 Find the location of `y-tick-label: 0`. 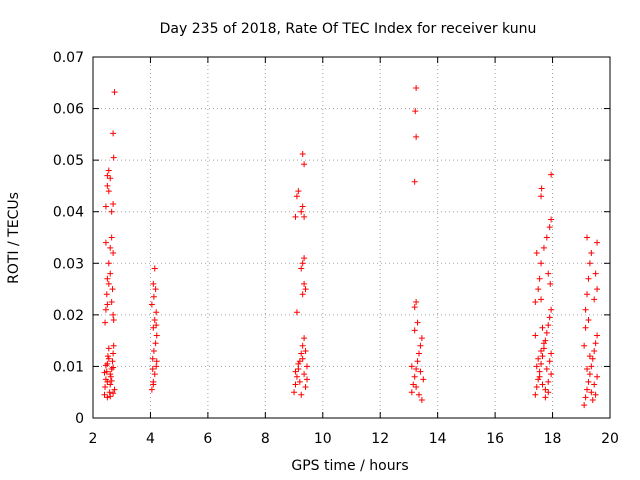

y-tick-label: 0 is located at coordinates (79, 419).